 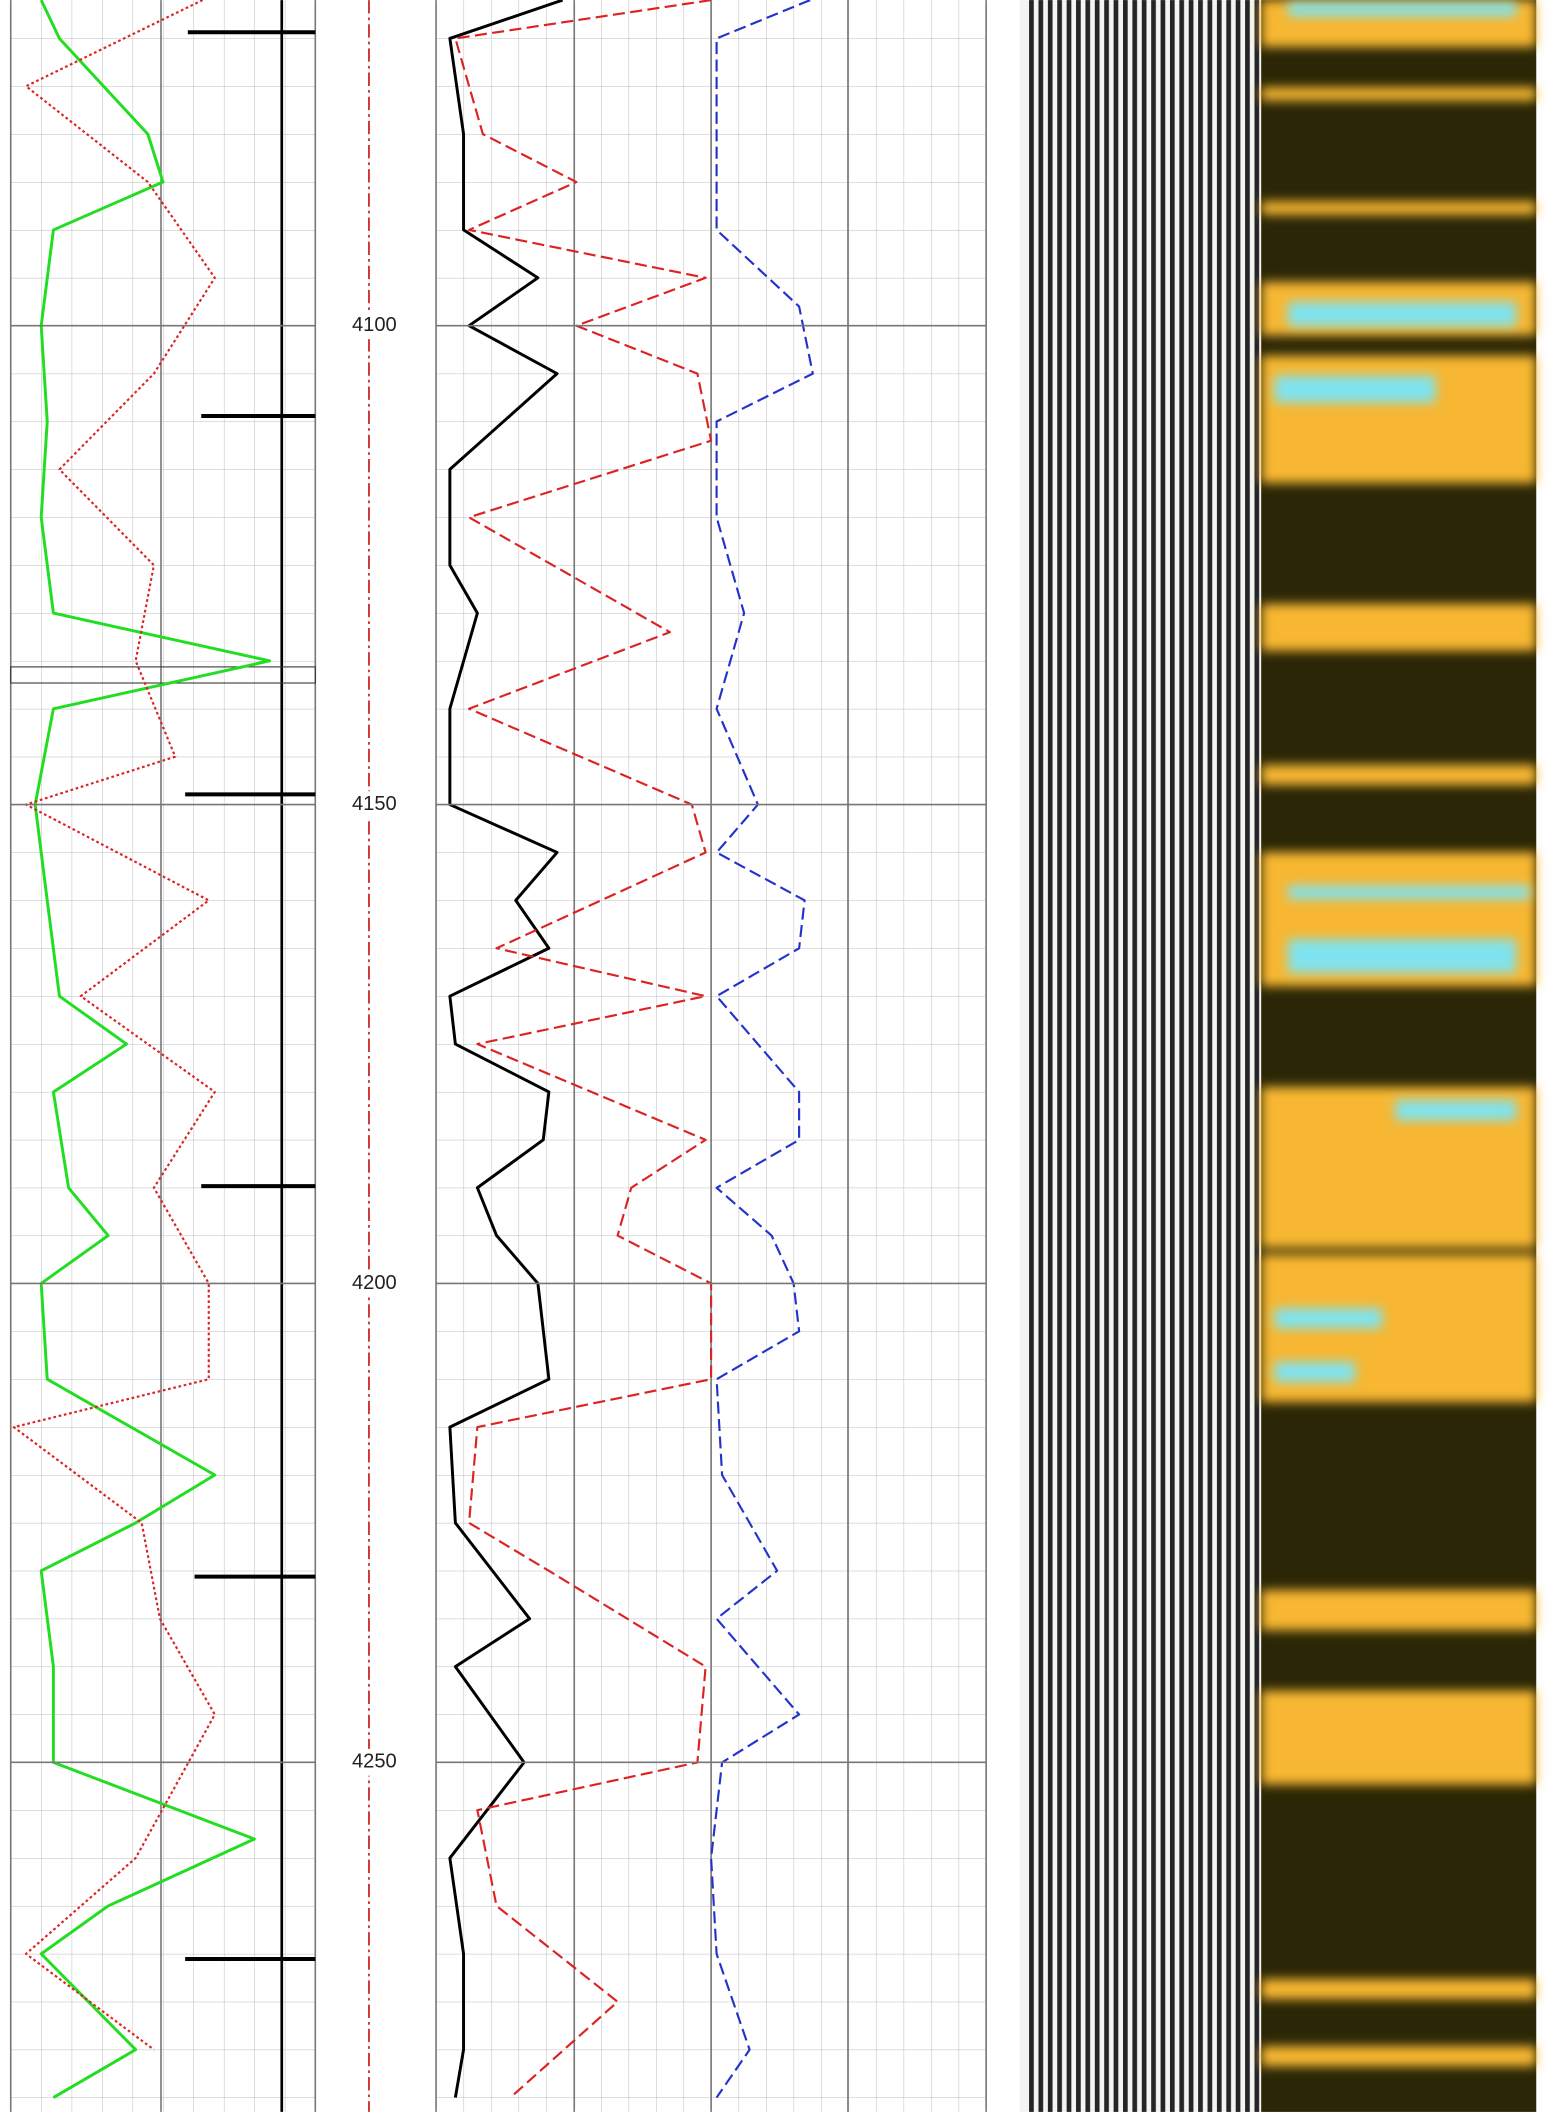 I want to click on depth-label: 4100, so click(x=374, y=325).